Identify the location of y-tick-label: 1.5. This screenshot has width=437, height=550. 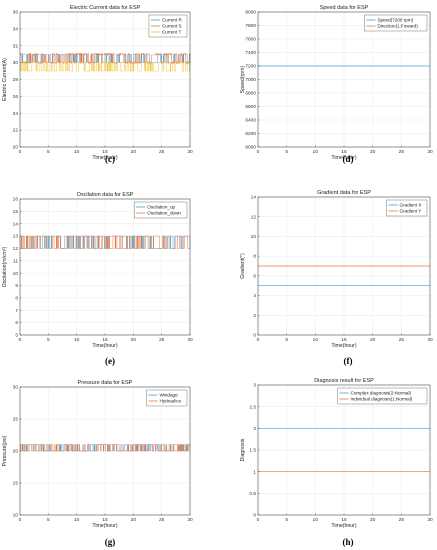
(252, 451).